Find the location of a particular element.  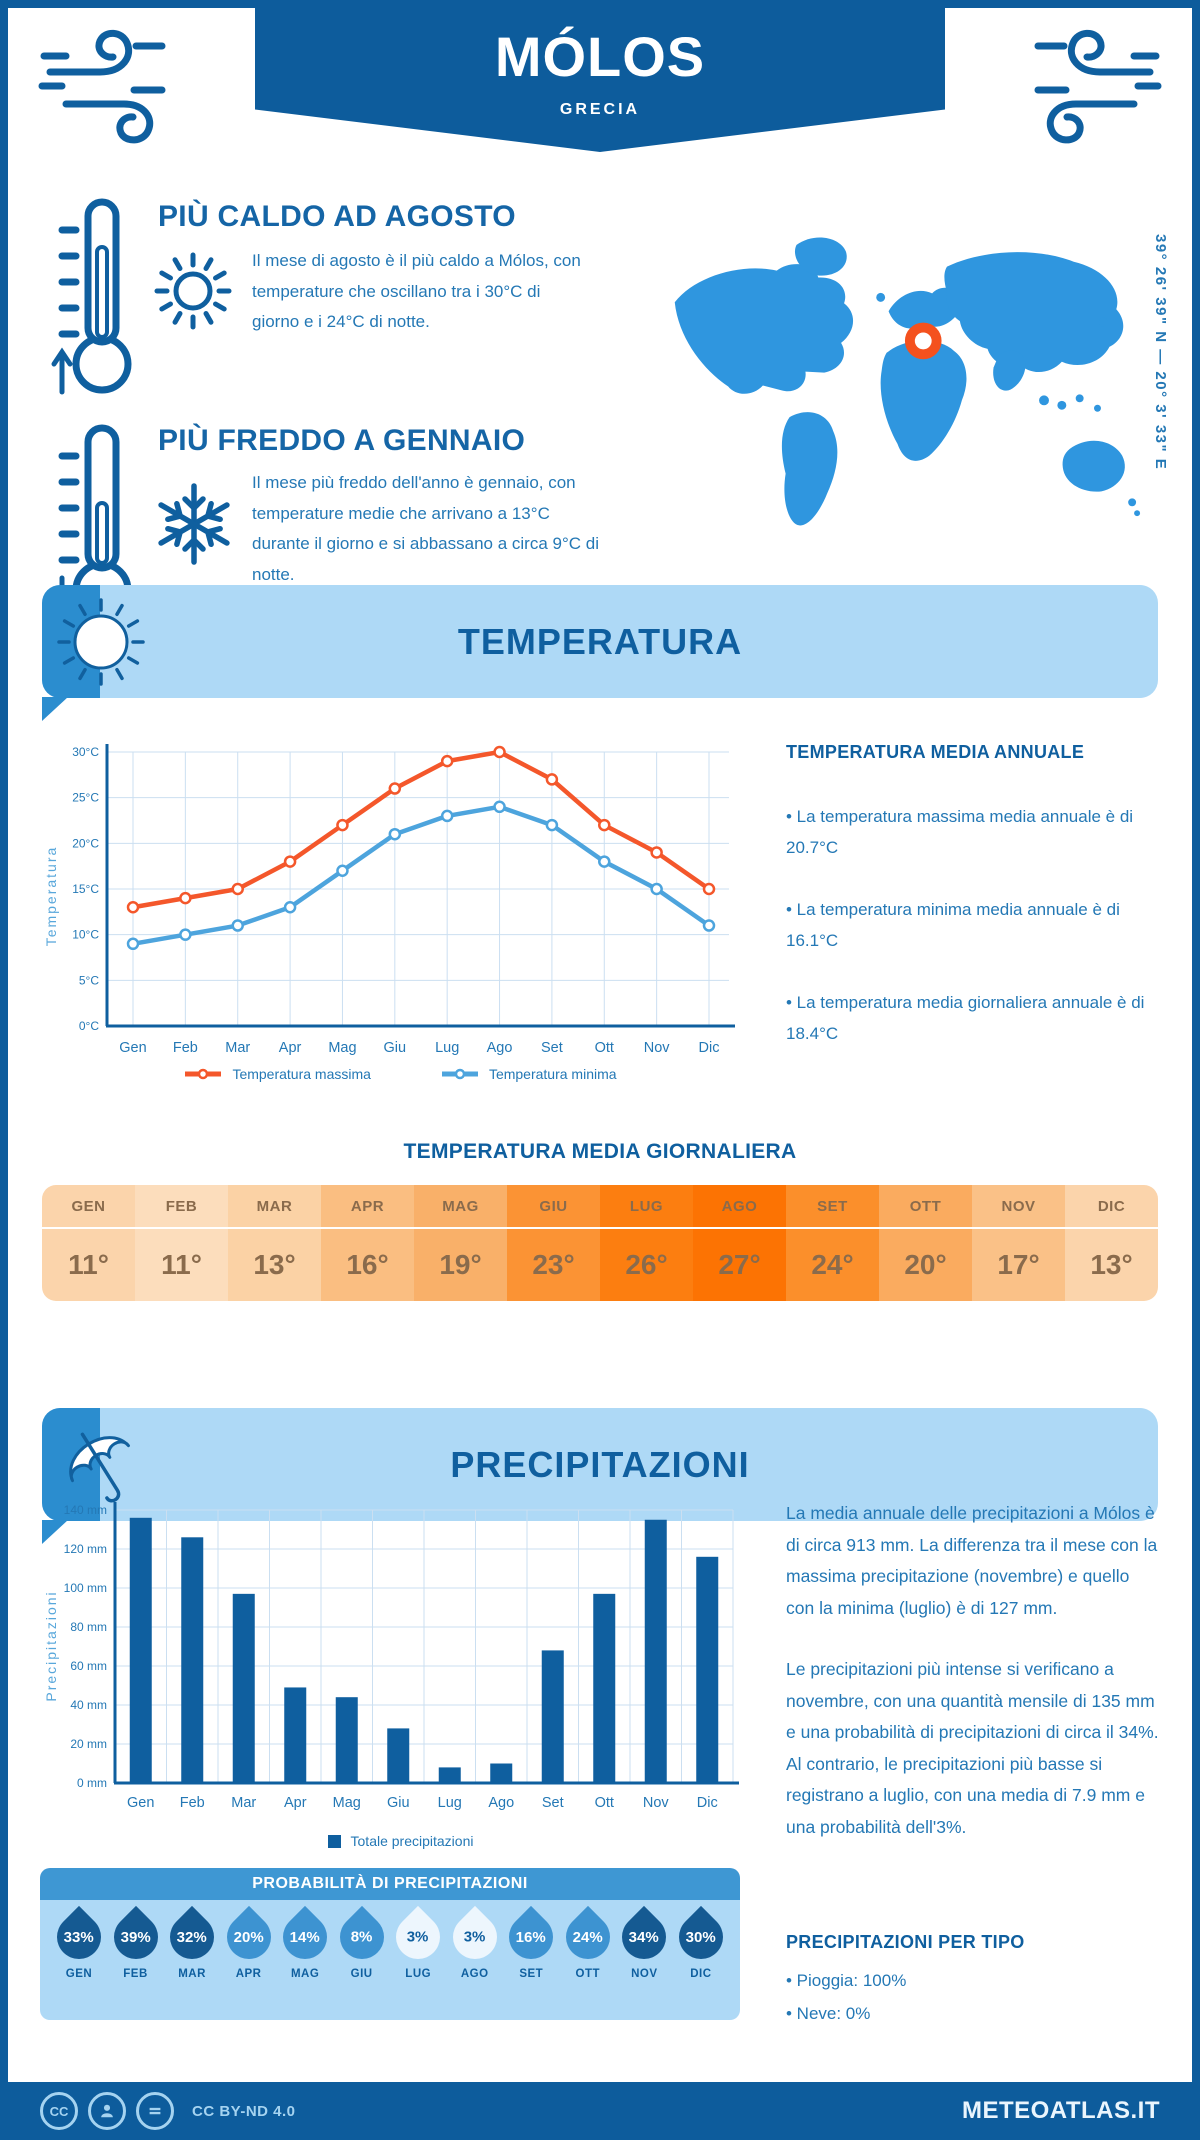

footer-bar: CC CC BY-ND 4.0 METEOATLAS.IT is located at coordinates (600, 2111).